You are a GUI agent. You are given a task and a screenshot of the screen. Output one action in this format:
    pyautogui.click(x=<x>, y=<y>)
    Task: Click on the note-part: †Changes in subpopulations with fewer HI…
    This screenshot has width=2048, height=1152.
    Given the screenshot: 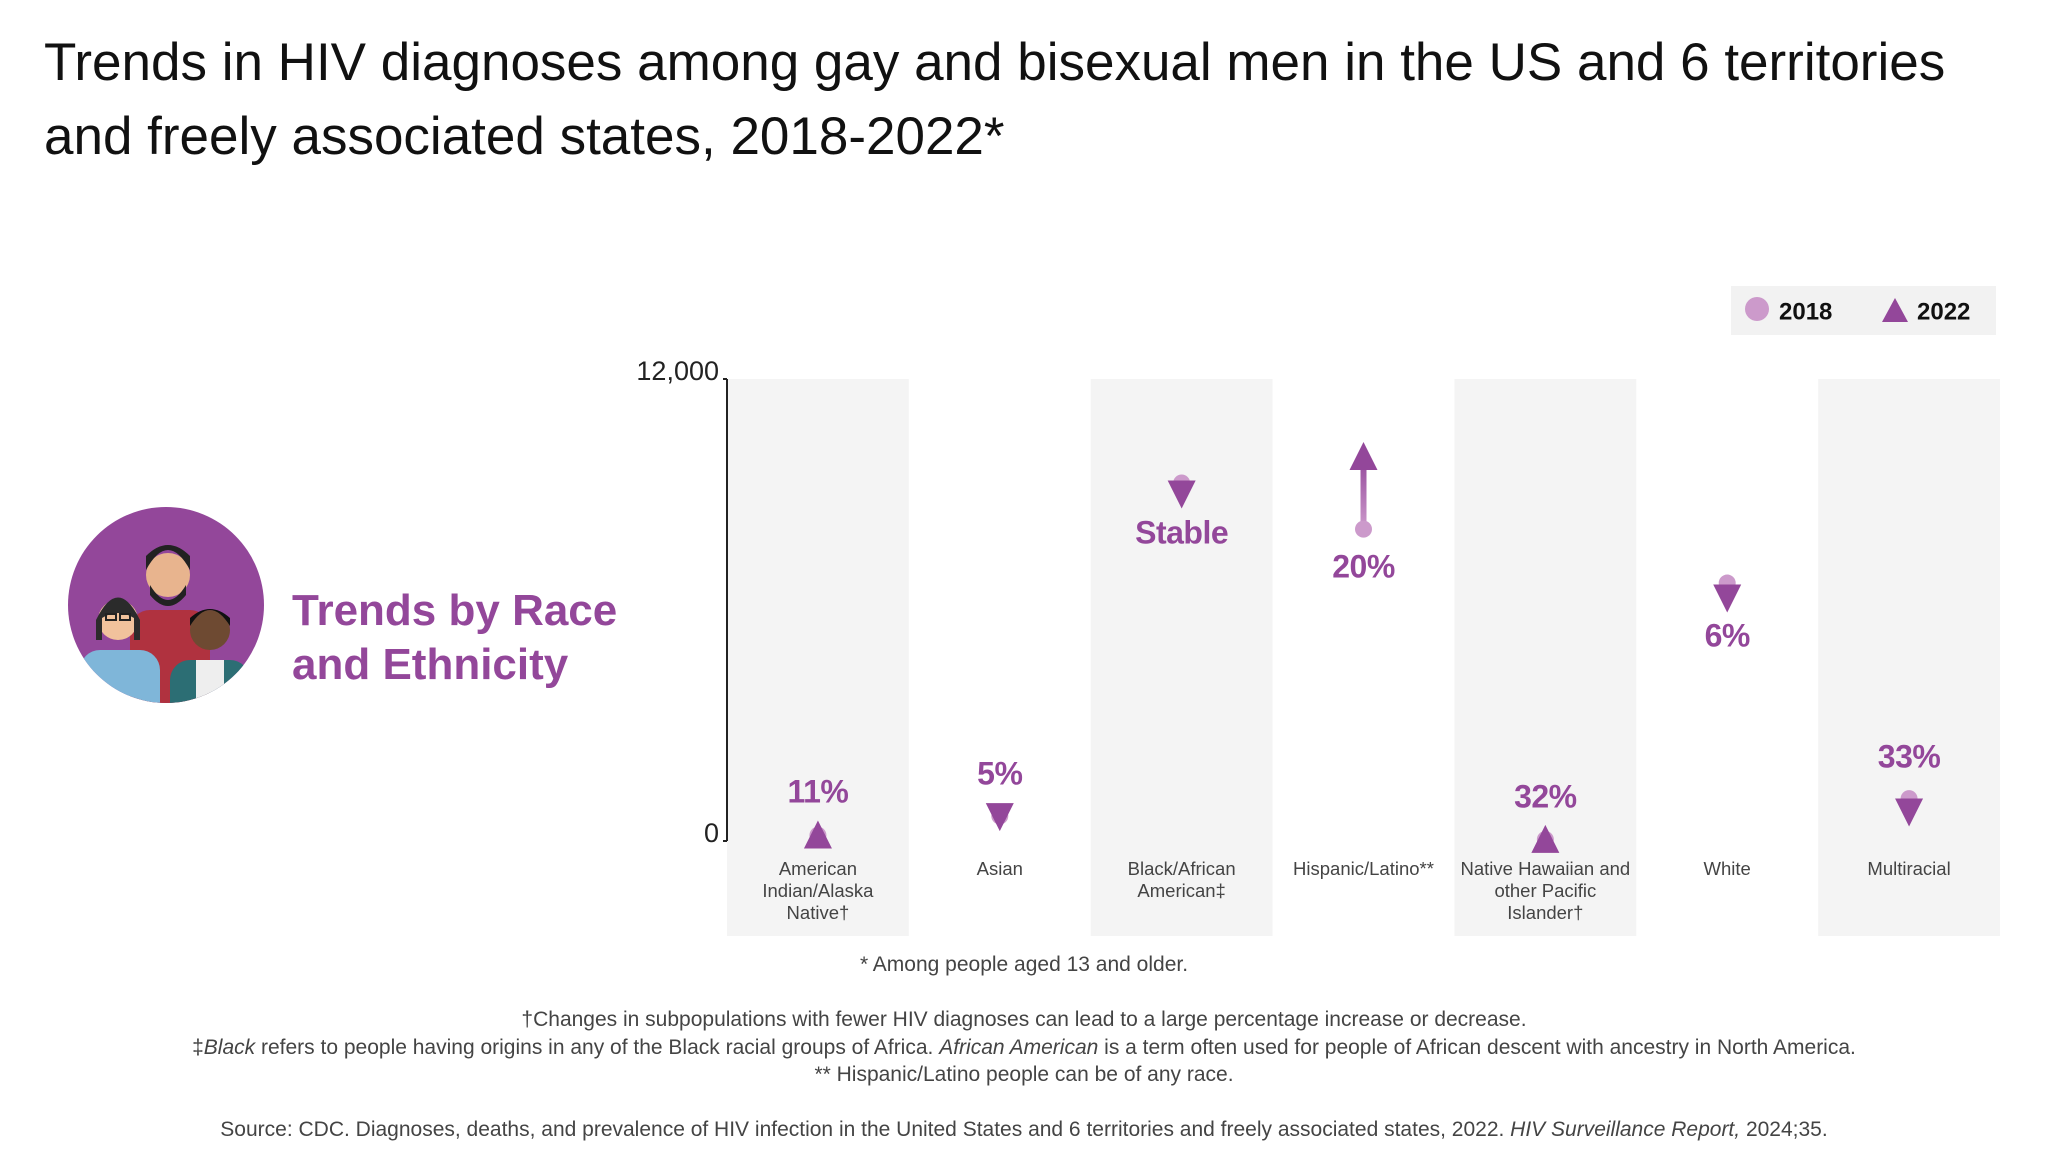 What is the action you would take?
    pyautogui.click(x=1024, y=1019)
    